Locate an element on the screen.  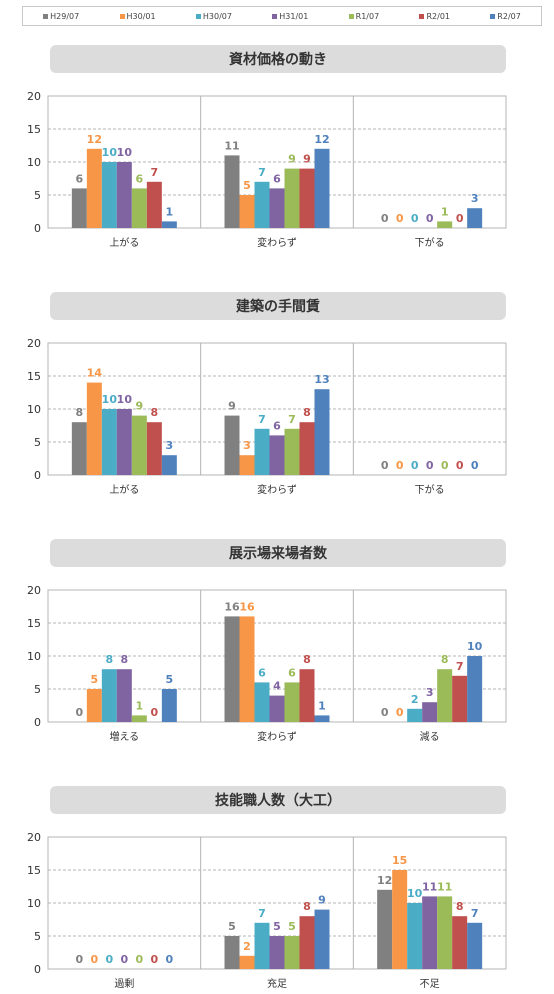
chart-title-visitors: 展示場来場者数 is located at coordinates (278, 553).